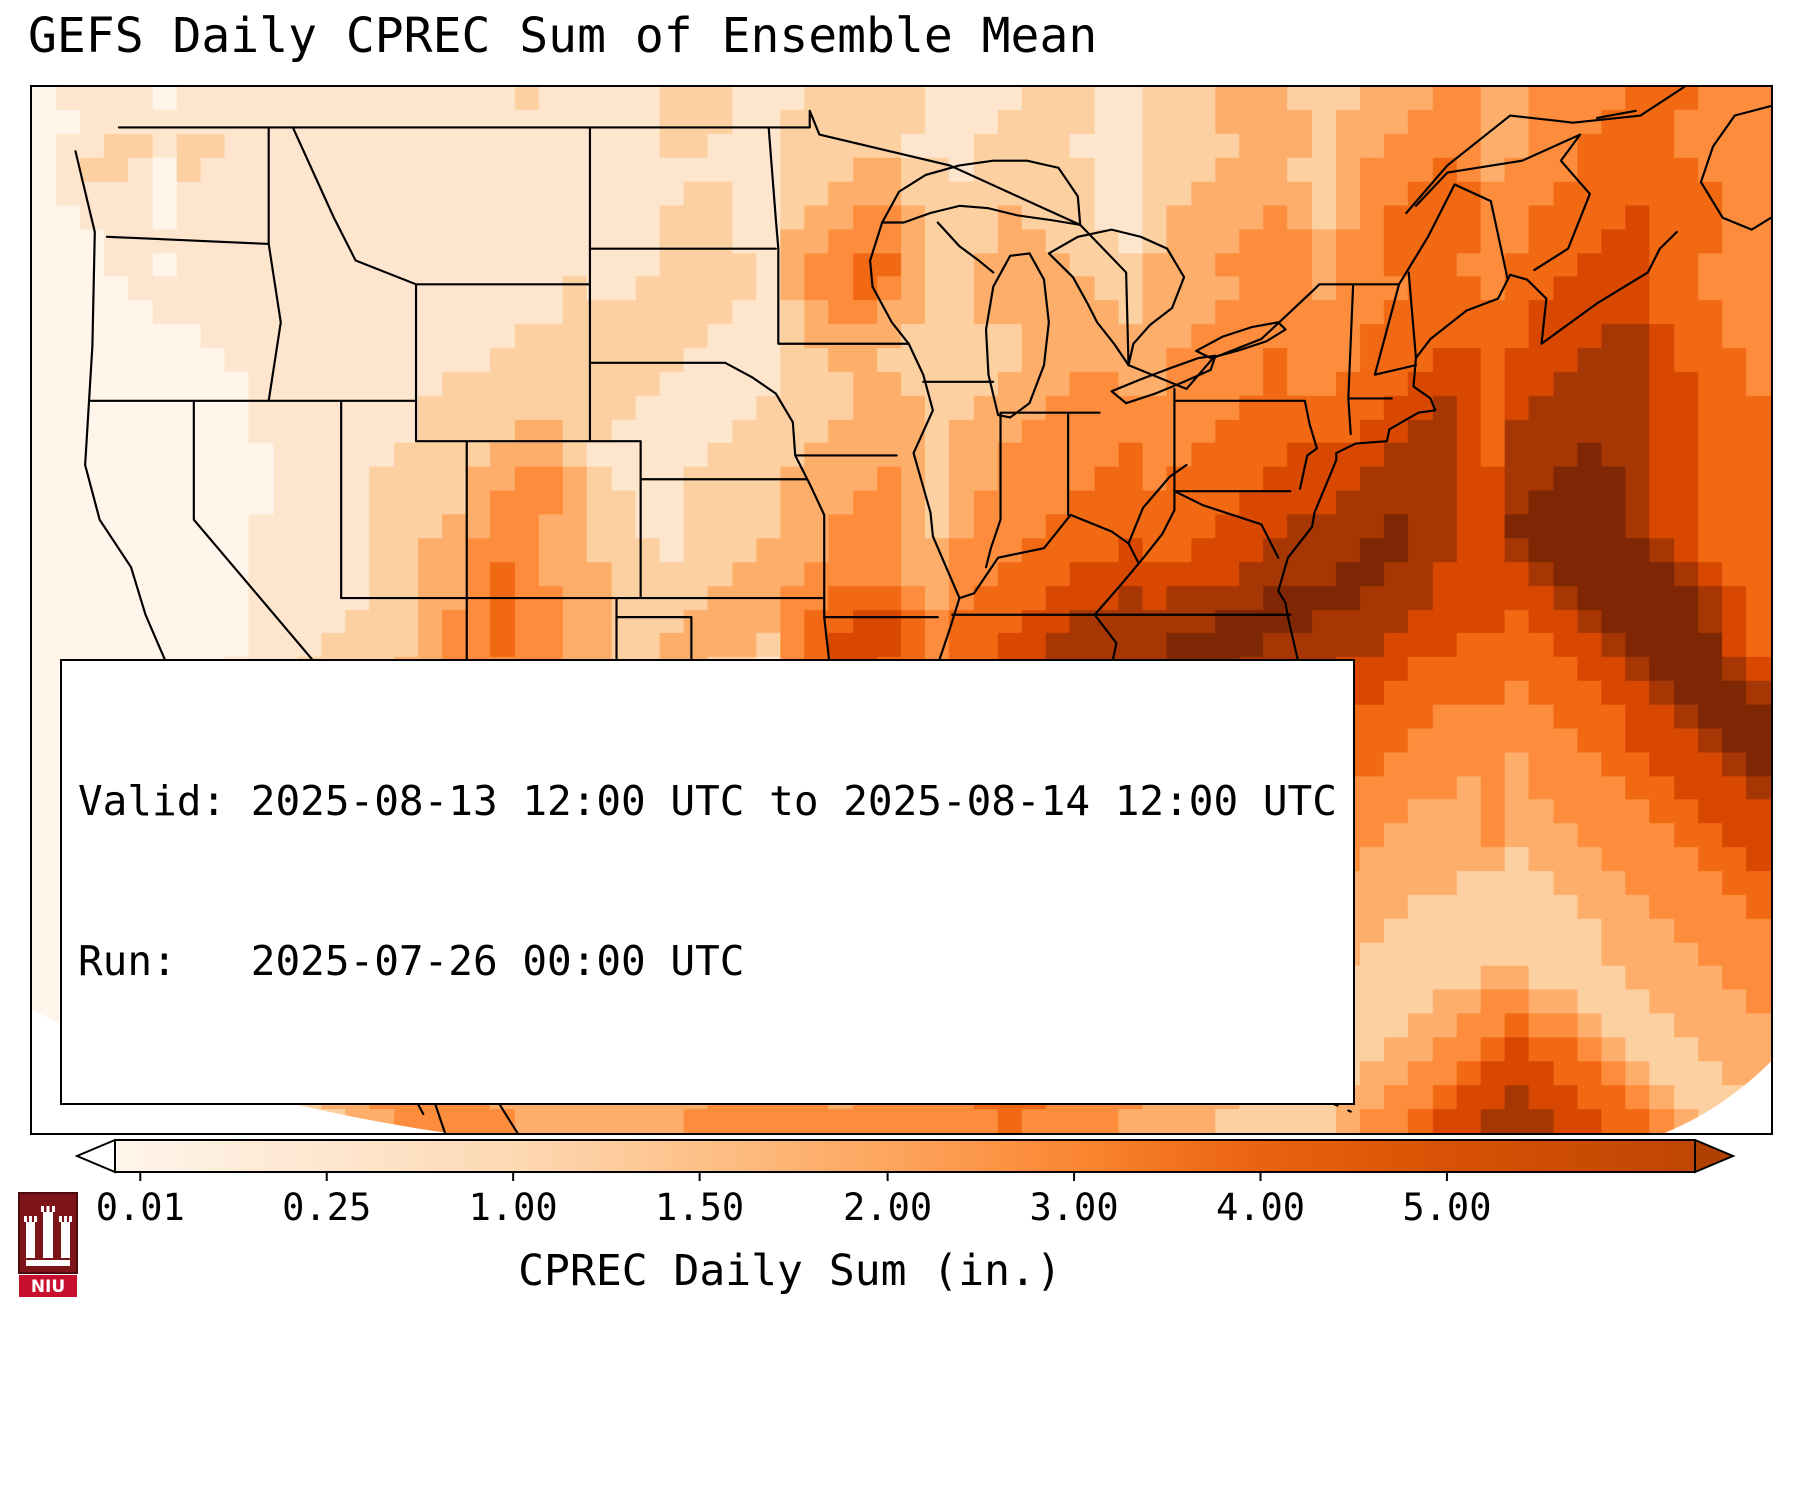 This screenshot has width=1803, height=1500. I want to click on niu-text: NIU, so click(48, 1287).